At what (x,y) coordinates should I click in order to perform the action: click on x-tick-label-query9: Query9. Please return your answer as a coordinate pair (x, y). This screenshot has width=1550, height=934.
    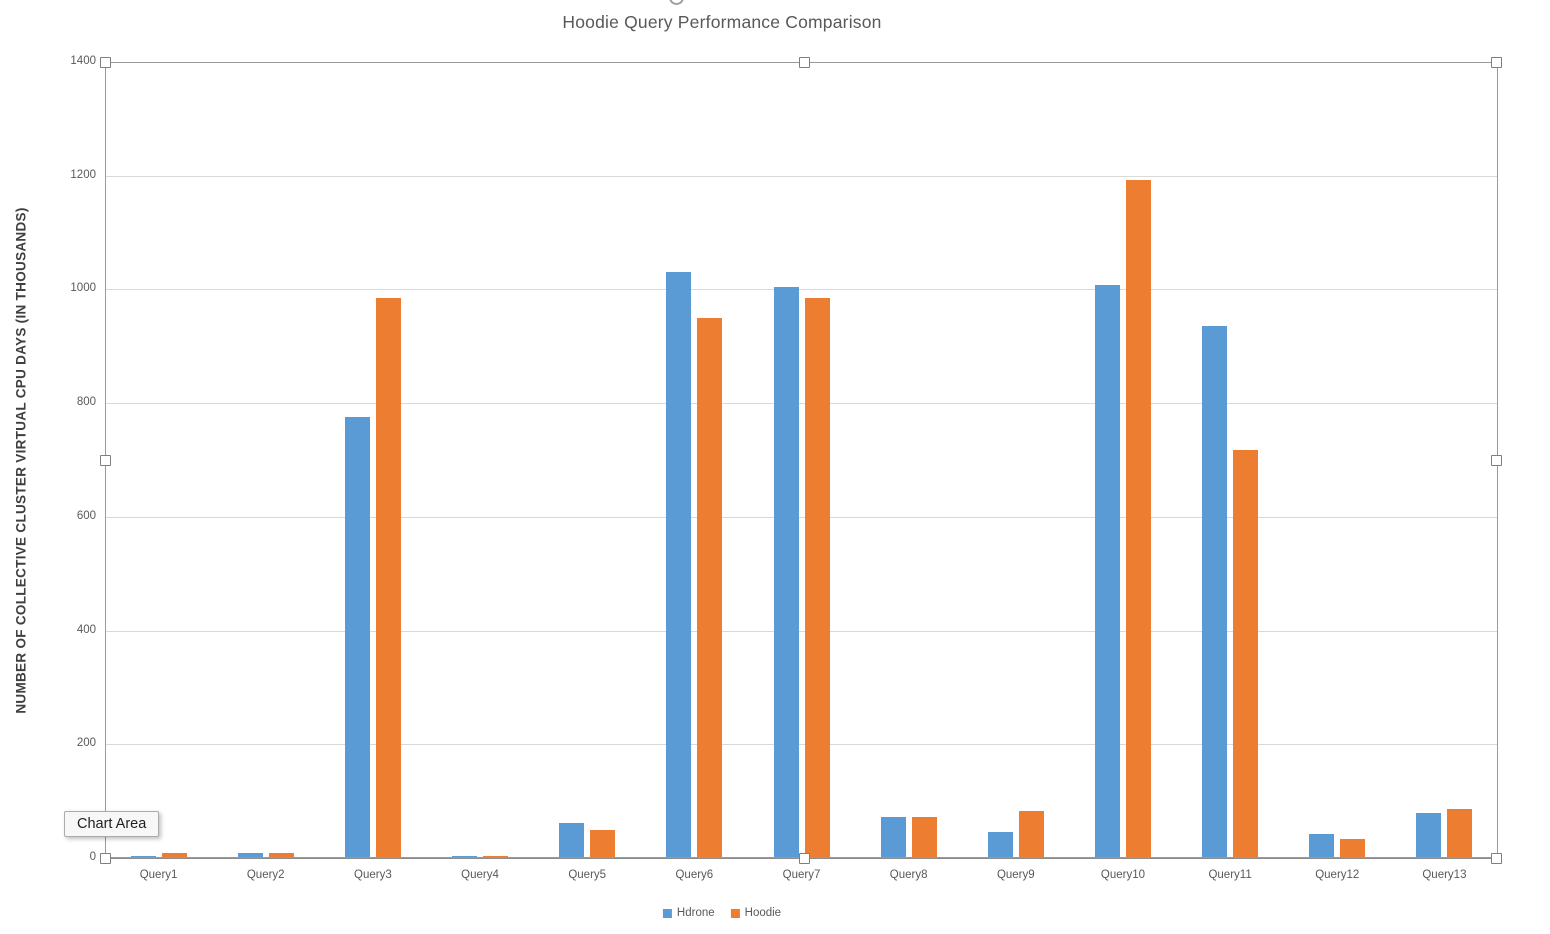
    Looking at the image, I should click on (1015, 875).